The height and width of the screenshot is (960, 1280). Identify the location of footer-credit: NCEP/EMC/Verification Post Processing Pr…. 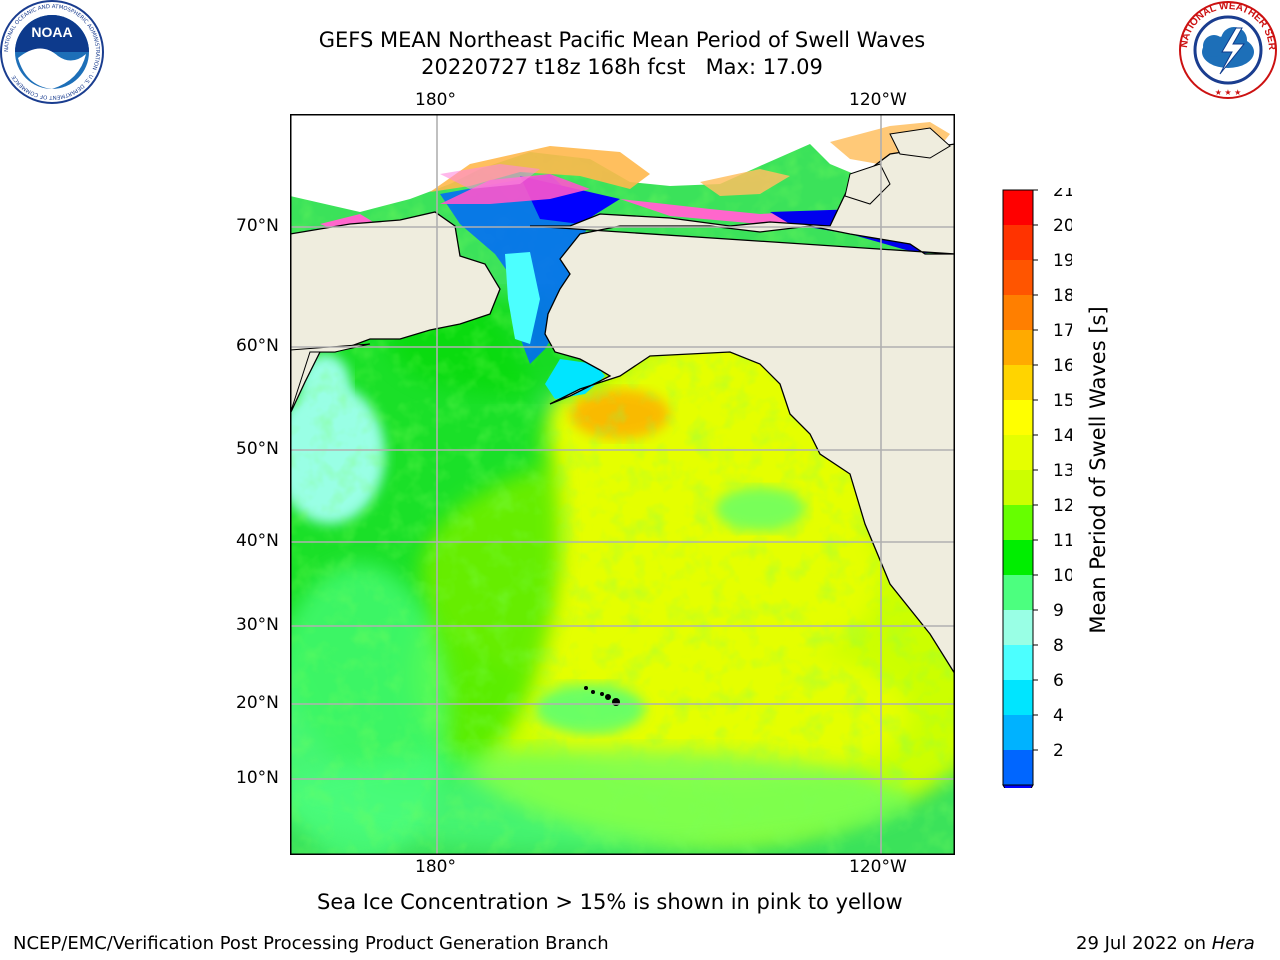
(311, 943).